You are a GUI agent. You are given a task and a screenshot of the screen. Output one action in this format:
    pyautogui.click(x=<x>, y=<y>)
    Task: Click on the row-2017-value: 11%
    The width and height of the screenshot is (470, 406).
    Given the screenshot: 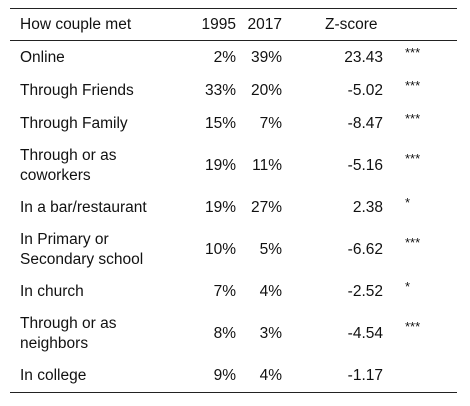 What is the action you would take?
    pyautogui.click(x=267, y=165)
    